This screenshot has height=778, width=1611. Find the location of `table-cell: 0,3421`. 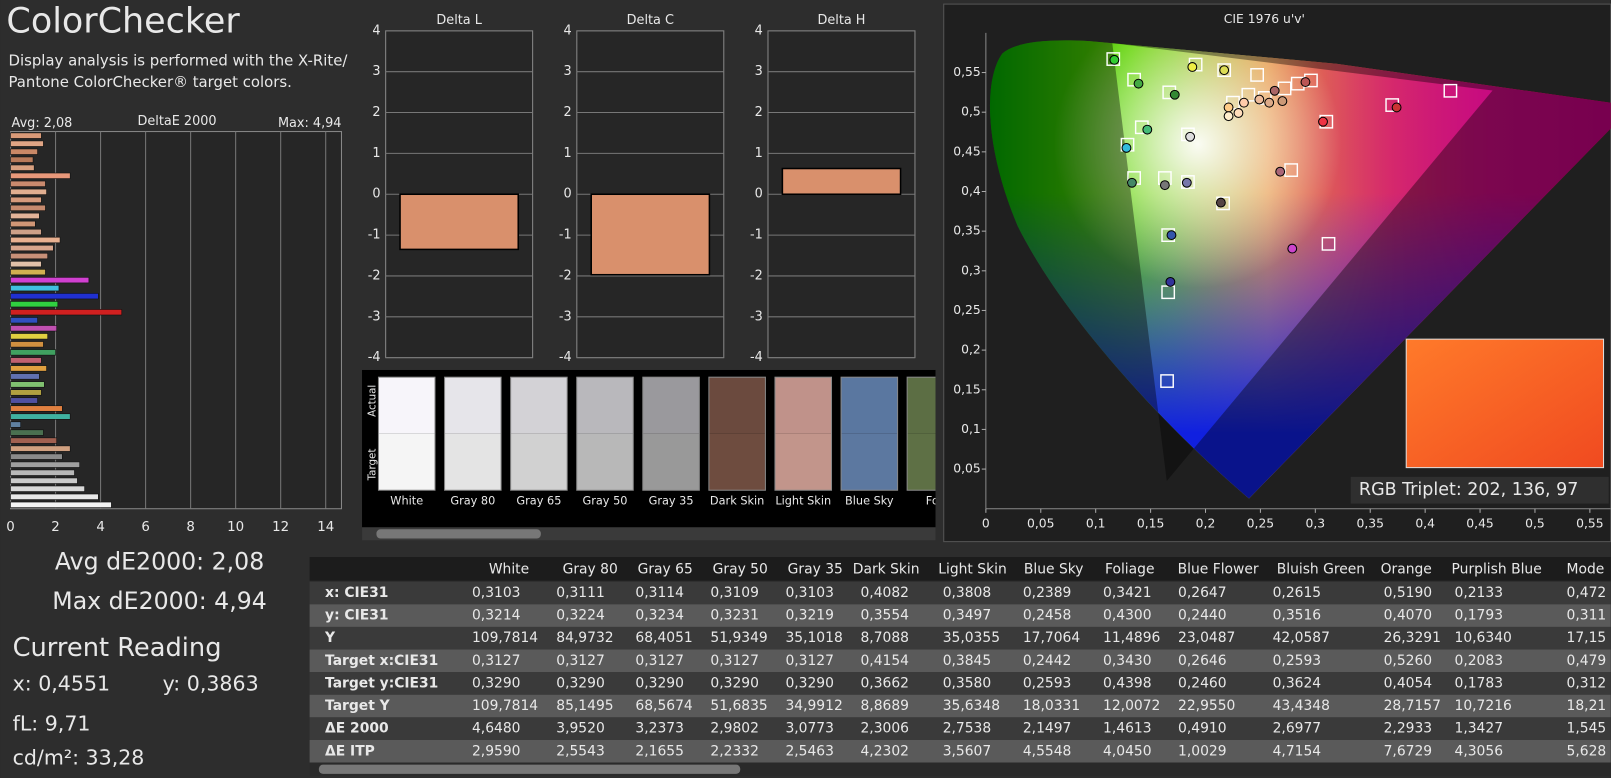

table-cell: 0,3421 is located at coordinates (1127, 593).